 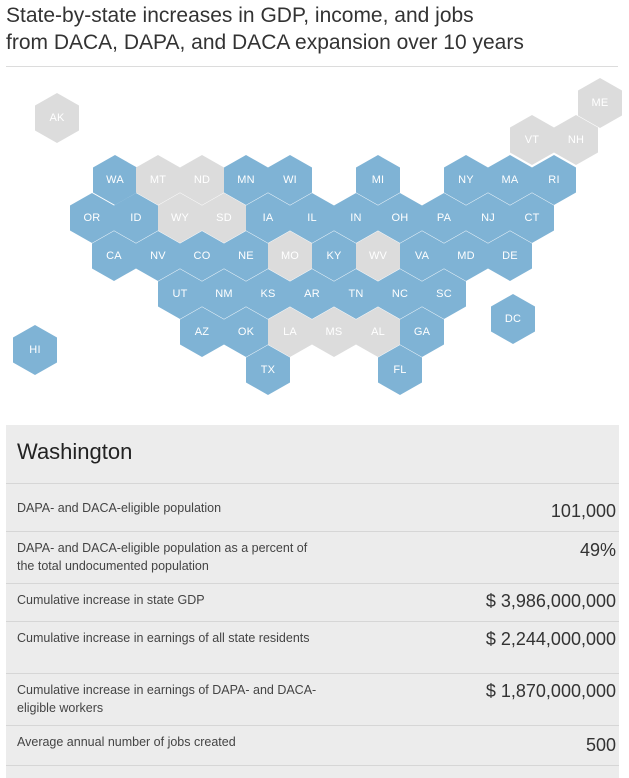 I want to click on stat-value: $ 2,244,000,000, so click(x=550, y=639).